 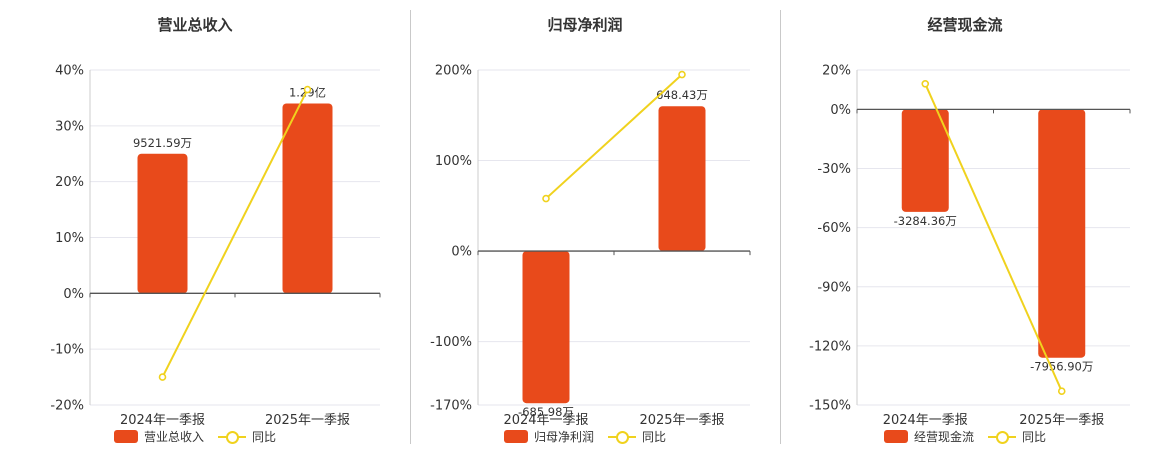 I want to click on bar-data-label: -3284.36万, so click(x=925, y=221).